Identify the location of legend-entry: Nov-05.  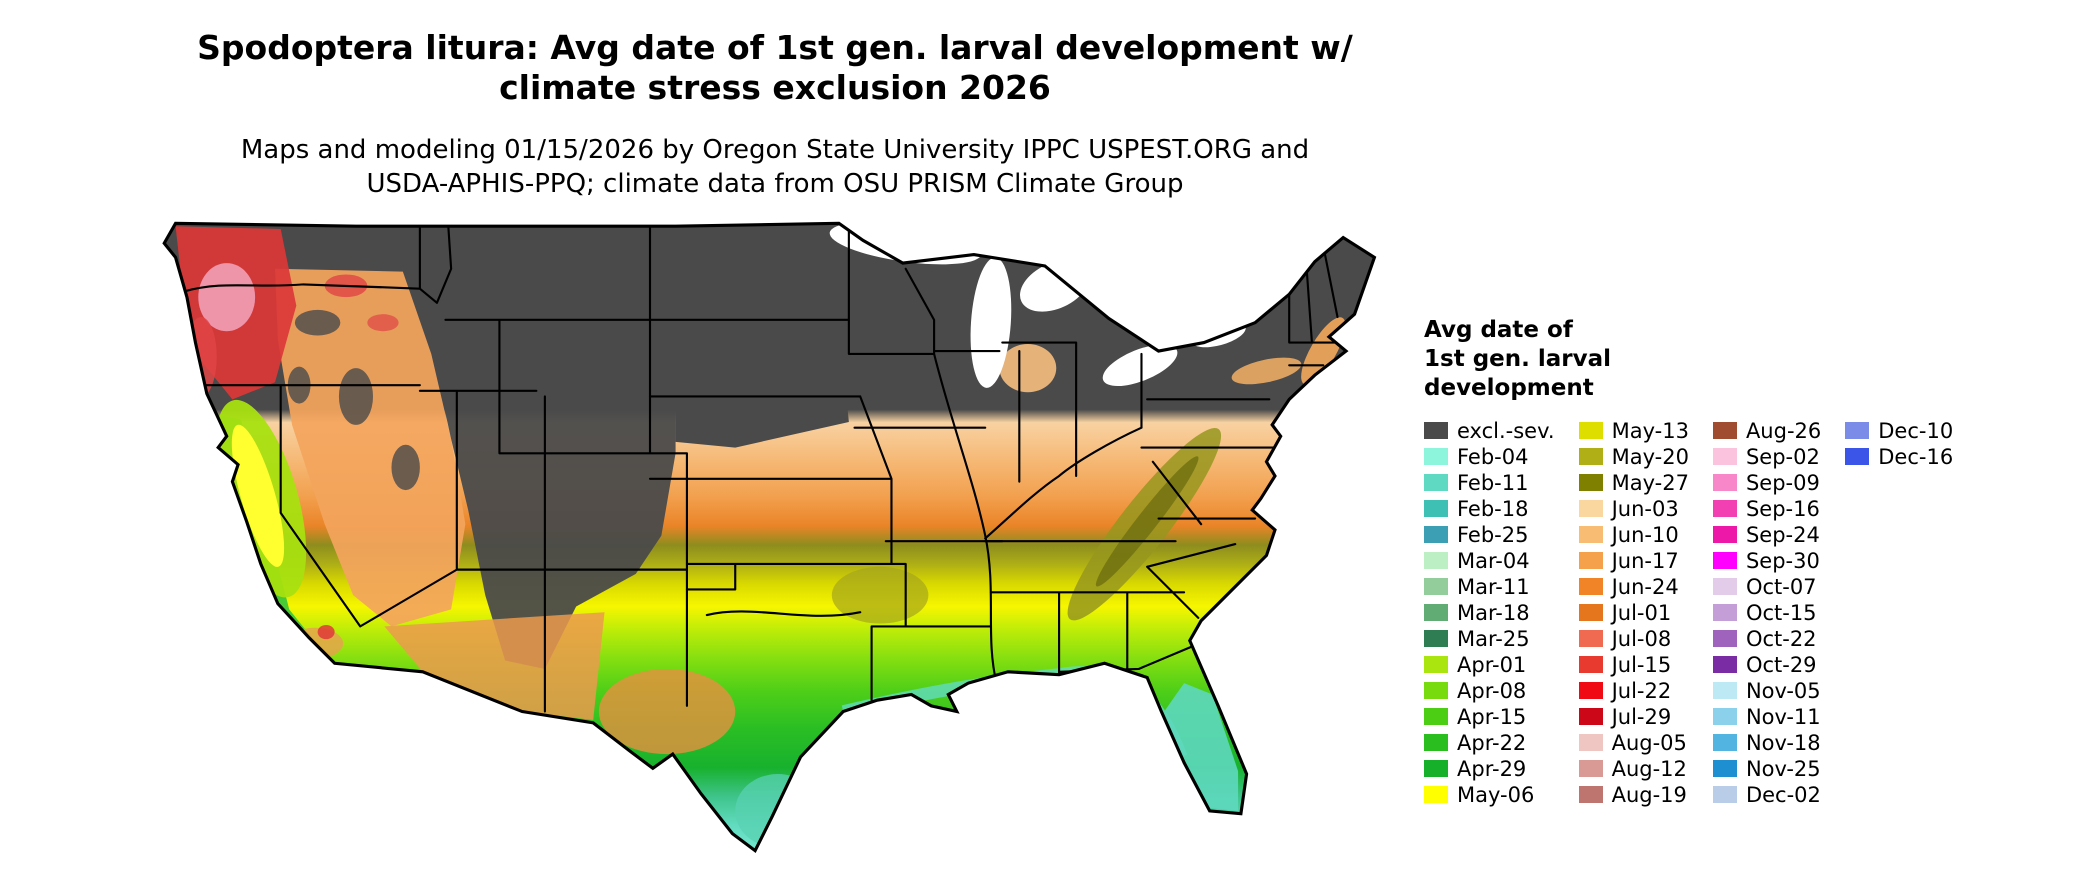
(1766, 691).